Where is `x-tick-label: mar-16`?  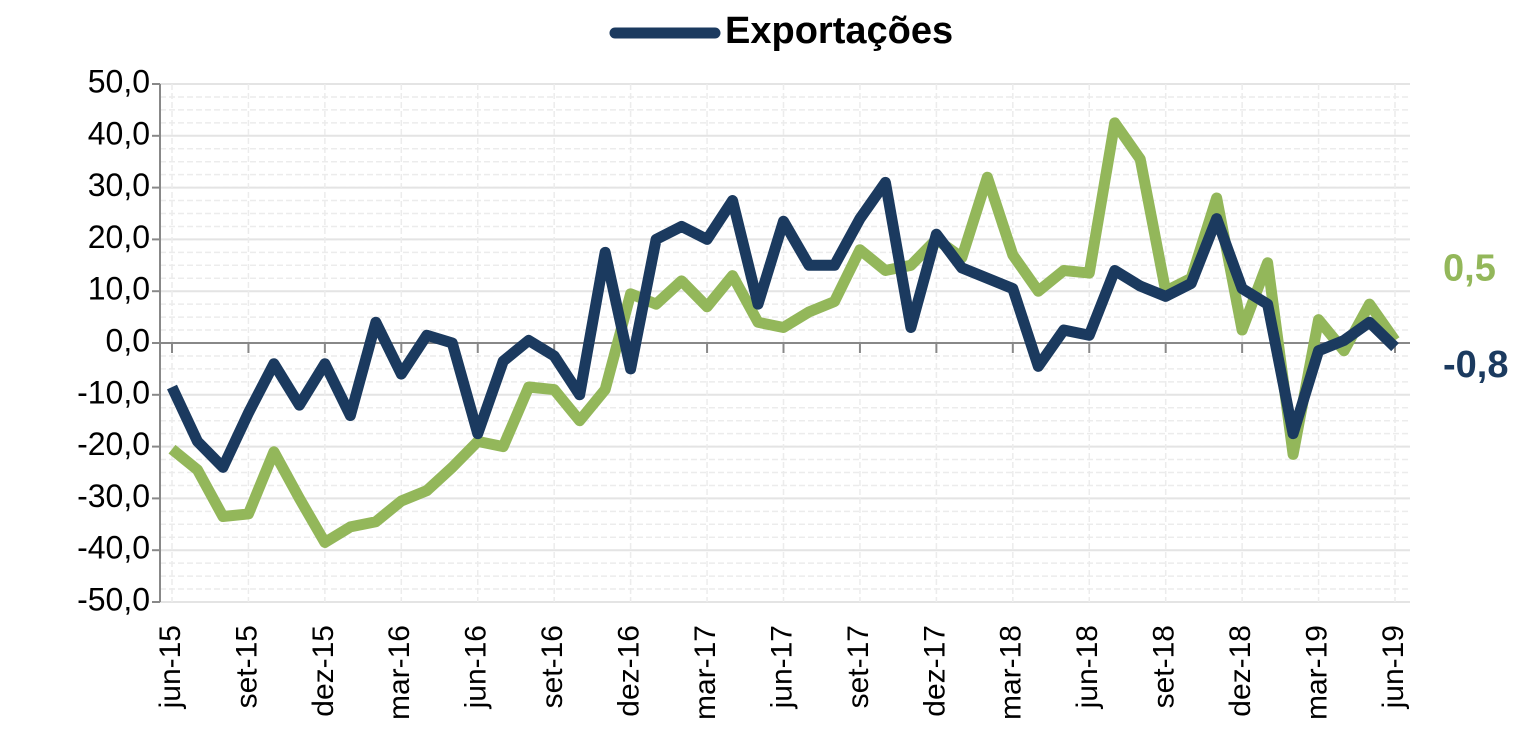
x-tick-label: mar-16 is located at coordinates (399, 672).